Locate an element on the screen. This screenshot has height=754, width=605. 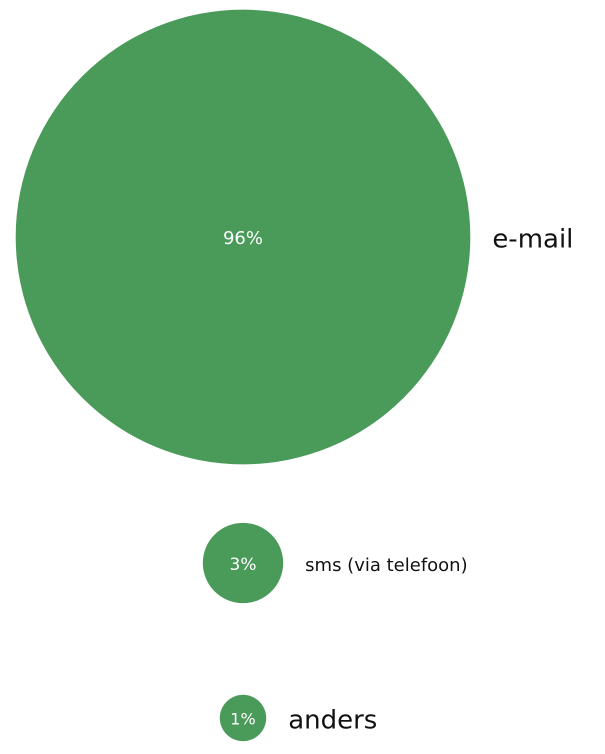
value-label: 3% is located at coordinates (243, 565).